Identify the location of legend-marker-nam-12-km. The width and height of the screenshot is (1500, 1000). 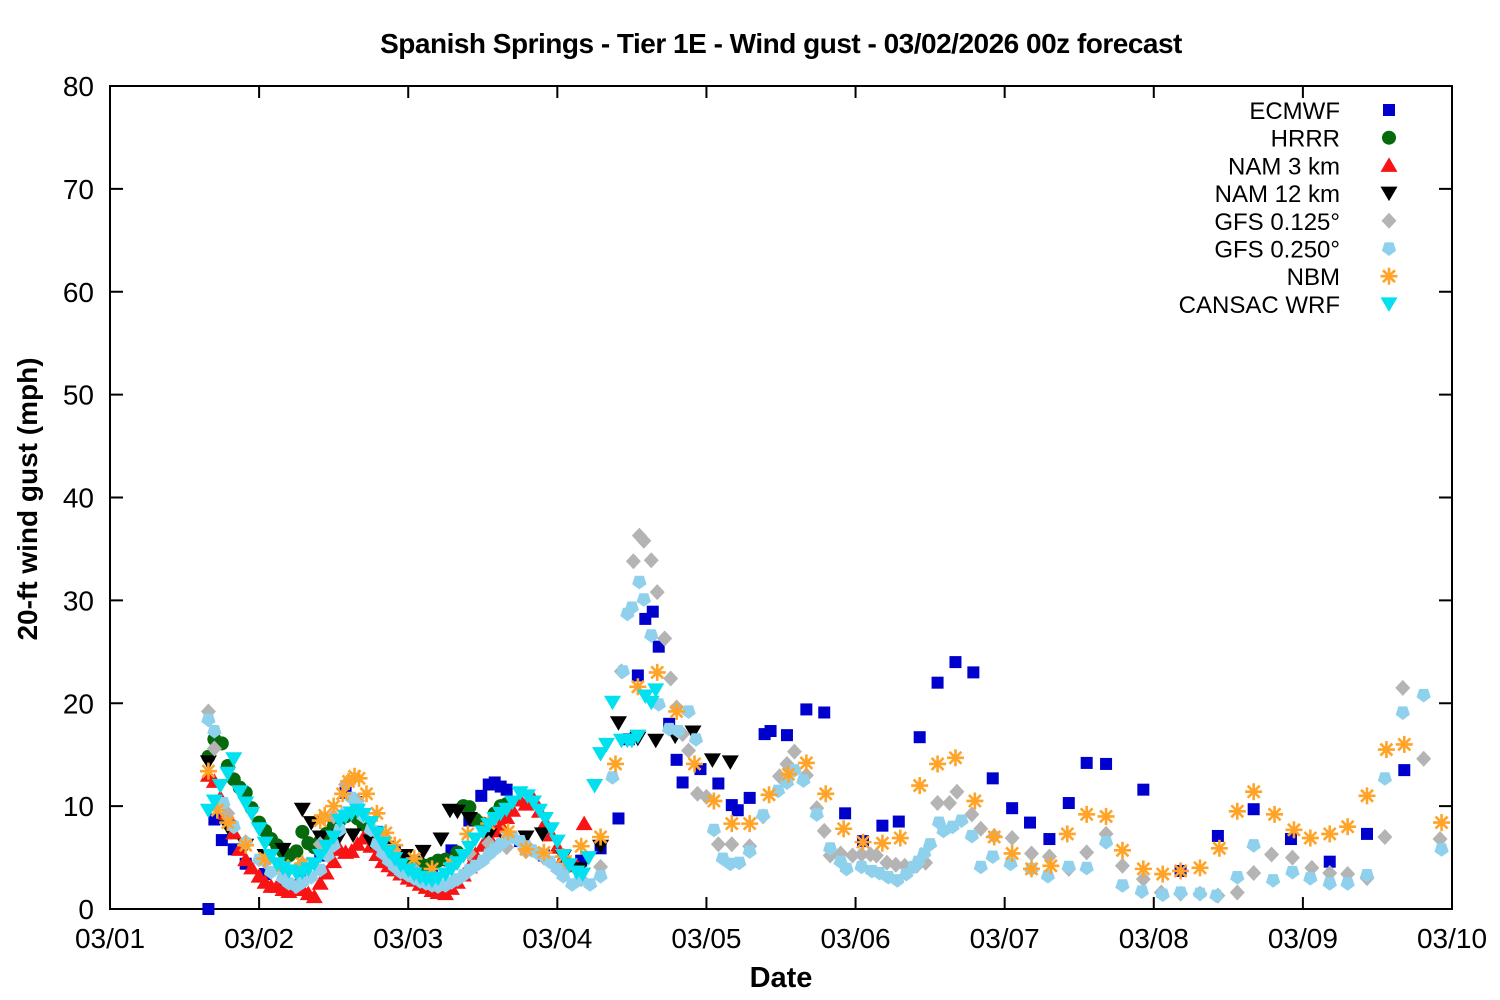
(1389, 194).